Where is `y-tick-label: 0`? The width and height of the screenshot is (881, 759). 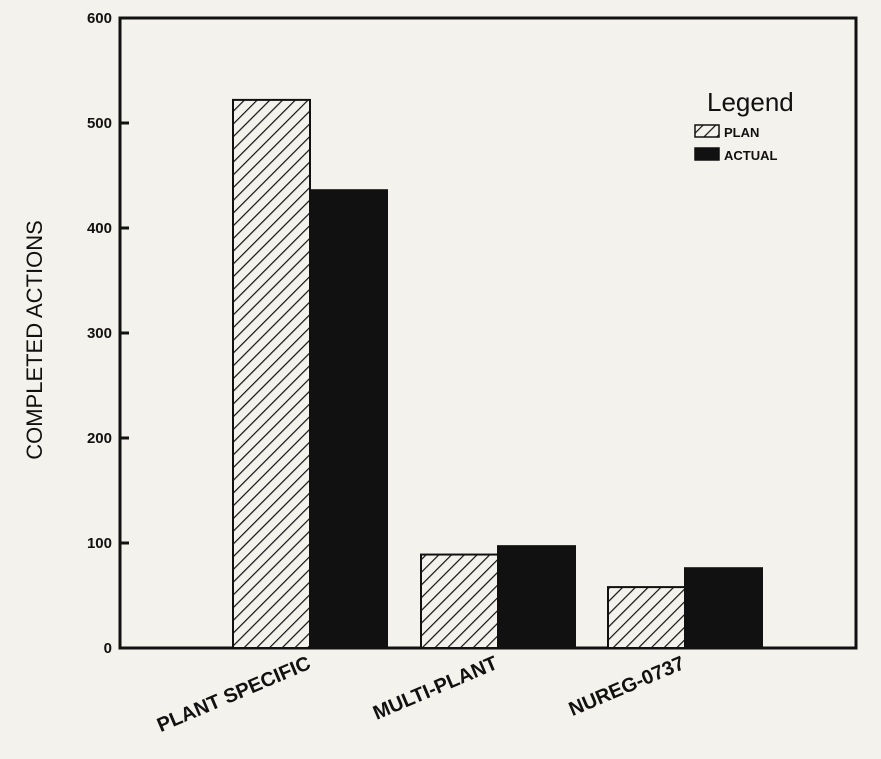 y-tick-label: 0 is located at coordinates (108, 648).